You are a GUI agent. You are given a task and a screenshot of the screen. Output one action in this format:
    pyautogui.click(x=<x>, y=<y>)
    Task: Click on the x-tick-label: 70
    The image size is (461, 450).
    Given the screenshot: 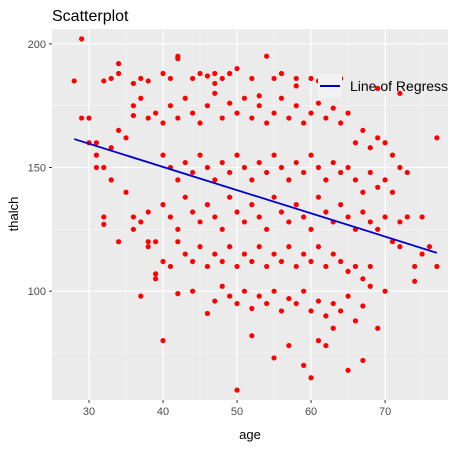 What is the action you would take?
    pyautogui.click(x=385, y=412)
    